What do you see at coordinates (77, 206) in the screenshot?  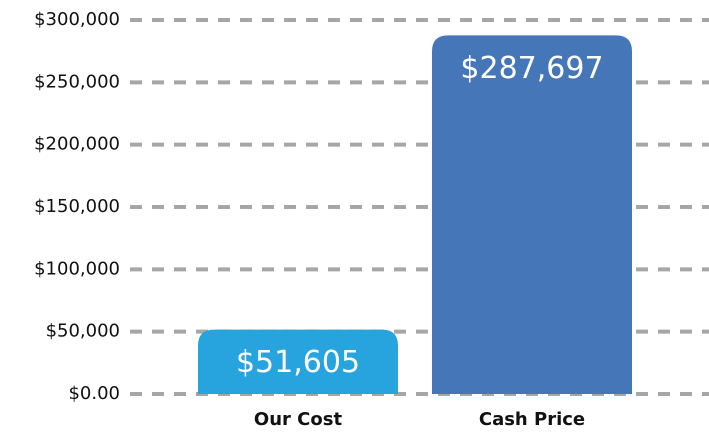 I see `y-tick-label: $150,000` at bounding box center [77, 206].